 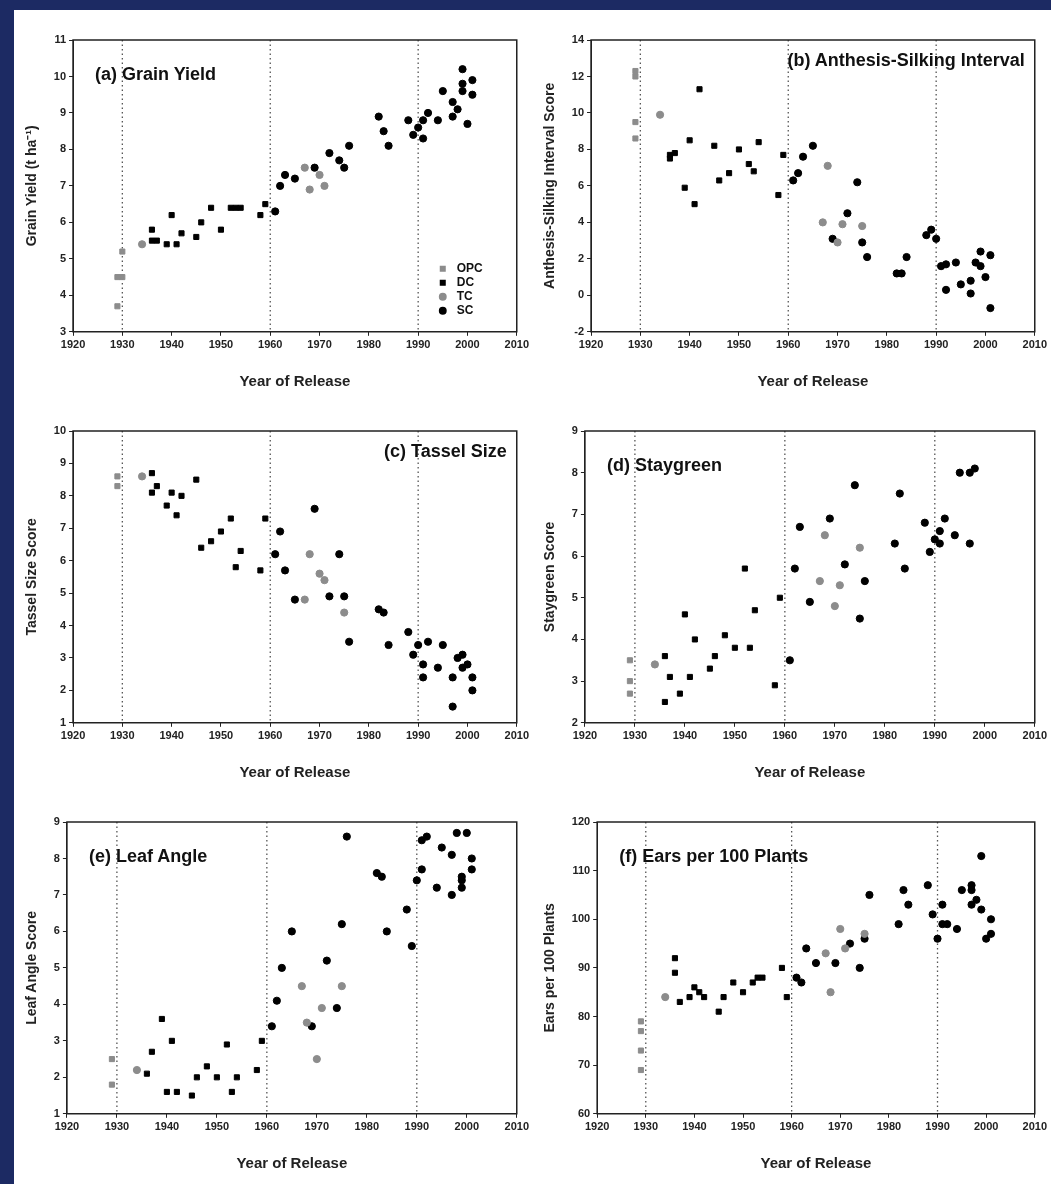 What do you see at coordinates (465, 296) in the screenshot?
I see `legend-label: TC` at bounding box center [465, 296].